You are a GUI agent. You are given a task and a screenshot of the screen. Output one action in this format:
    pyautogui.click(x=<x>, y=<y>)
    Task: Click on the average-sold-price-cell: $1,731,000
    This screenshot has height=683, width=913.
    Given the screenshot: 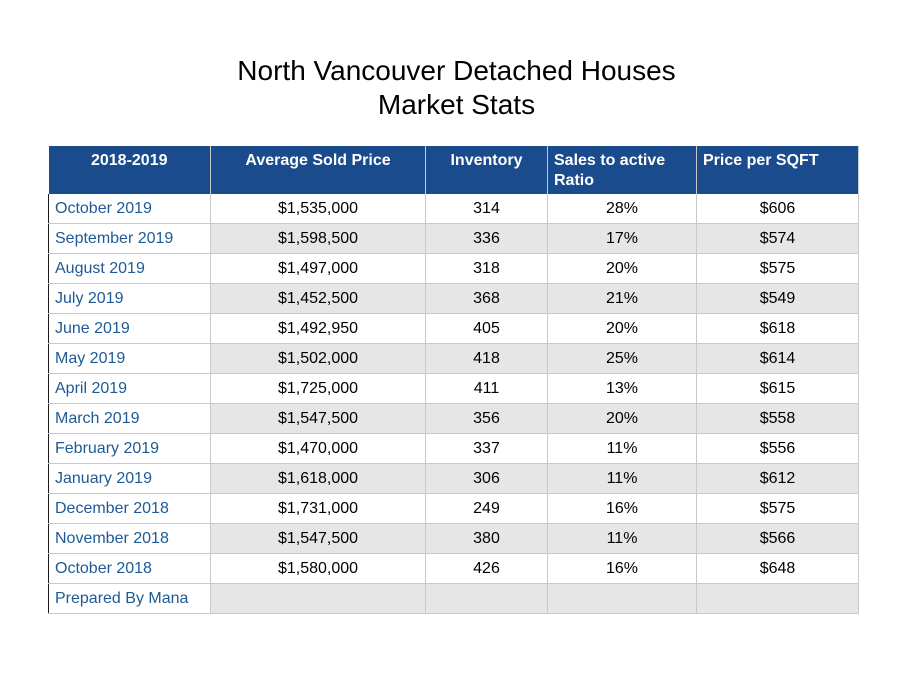 What is the action you would take?
    pyautogui.click(x=318, y=508)
    